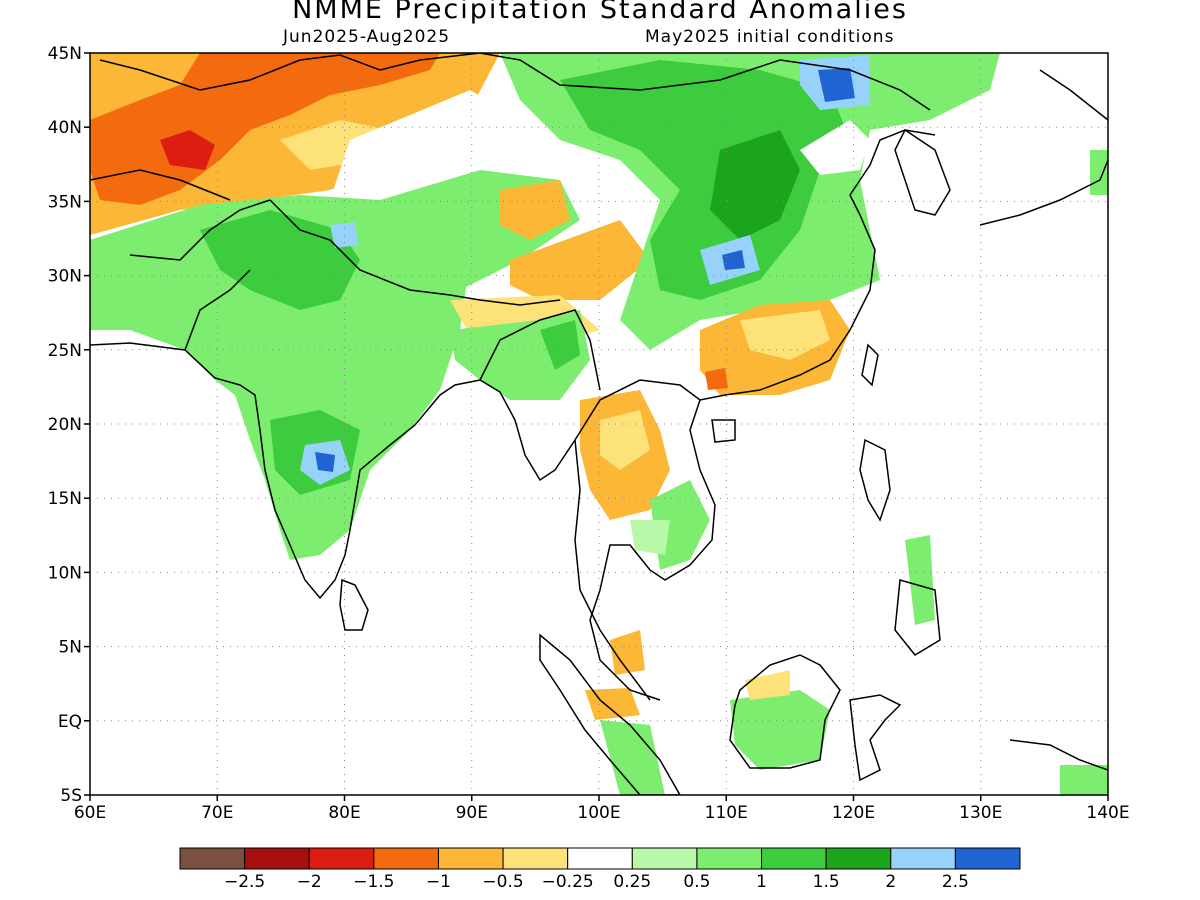  Describe the element at coordinates (438, 882) in the screenshot. I see `colorbar-label: −1` at that location.